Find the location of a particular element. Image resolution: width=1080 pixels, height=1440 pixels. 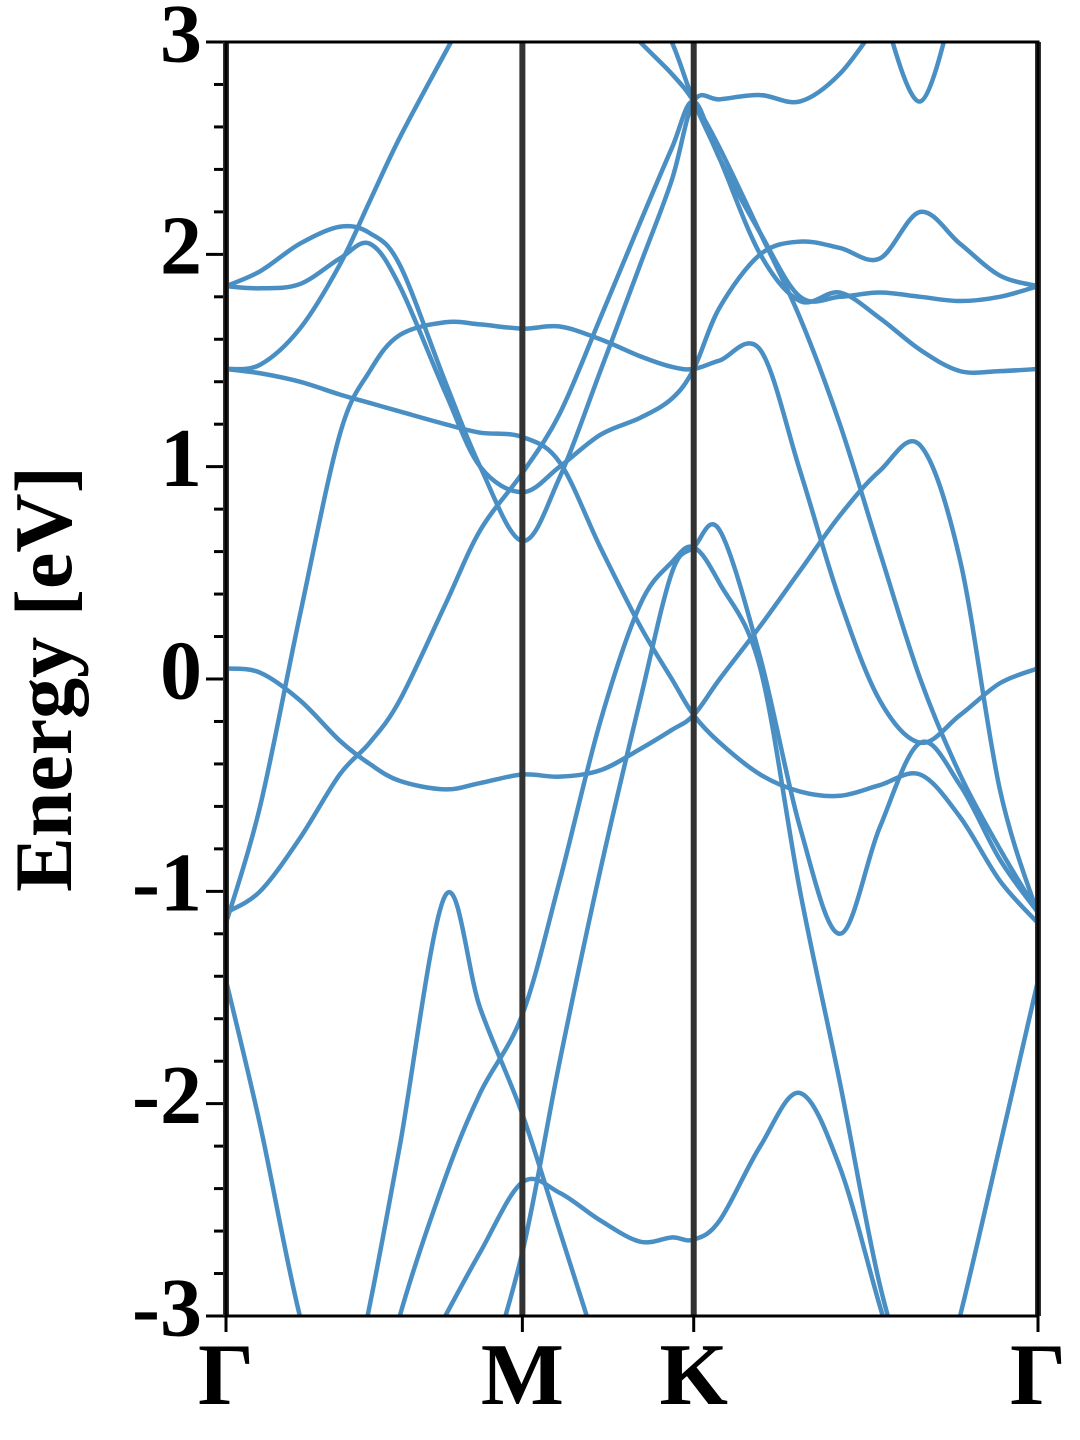

y-tick-label: 2 is located at coordinates (181, 246).